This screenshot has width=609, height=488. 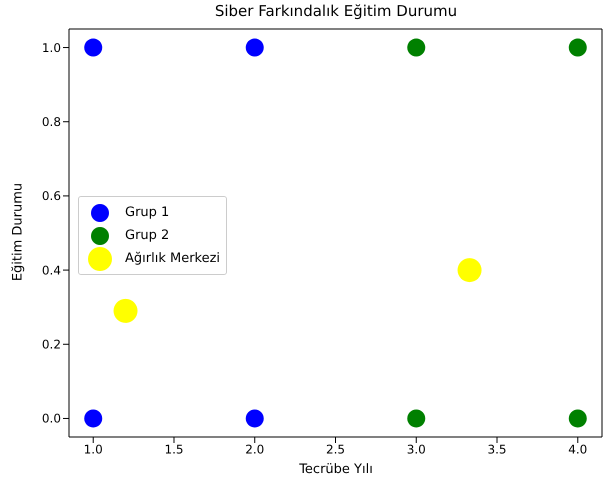 I want to click on x-tick-label: 3.5, so click(x=497, y=449).